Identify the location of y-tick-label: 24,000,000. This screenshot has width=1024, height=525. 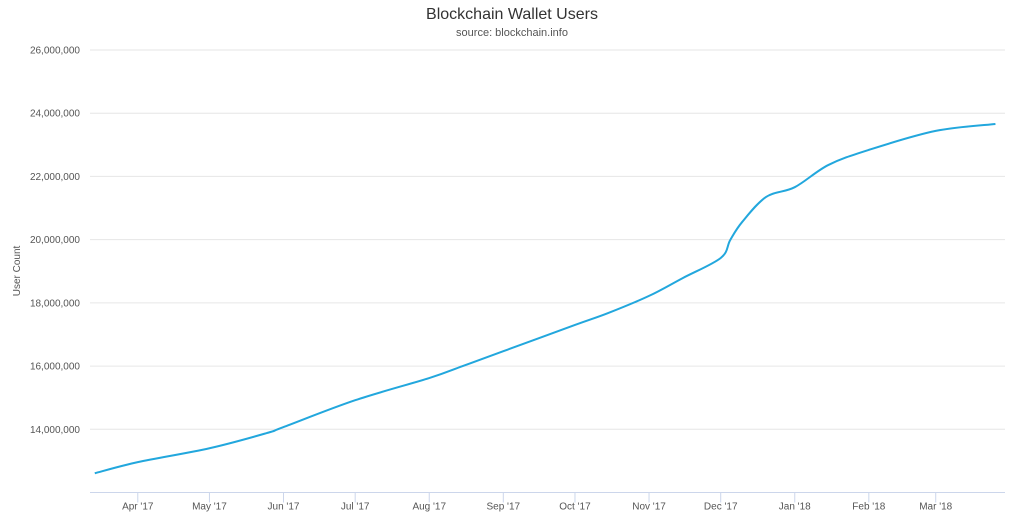
(55, 114).